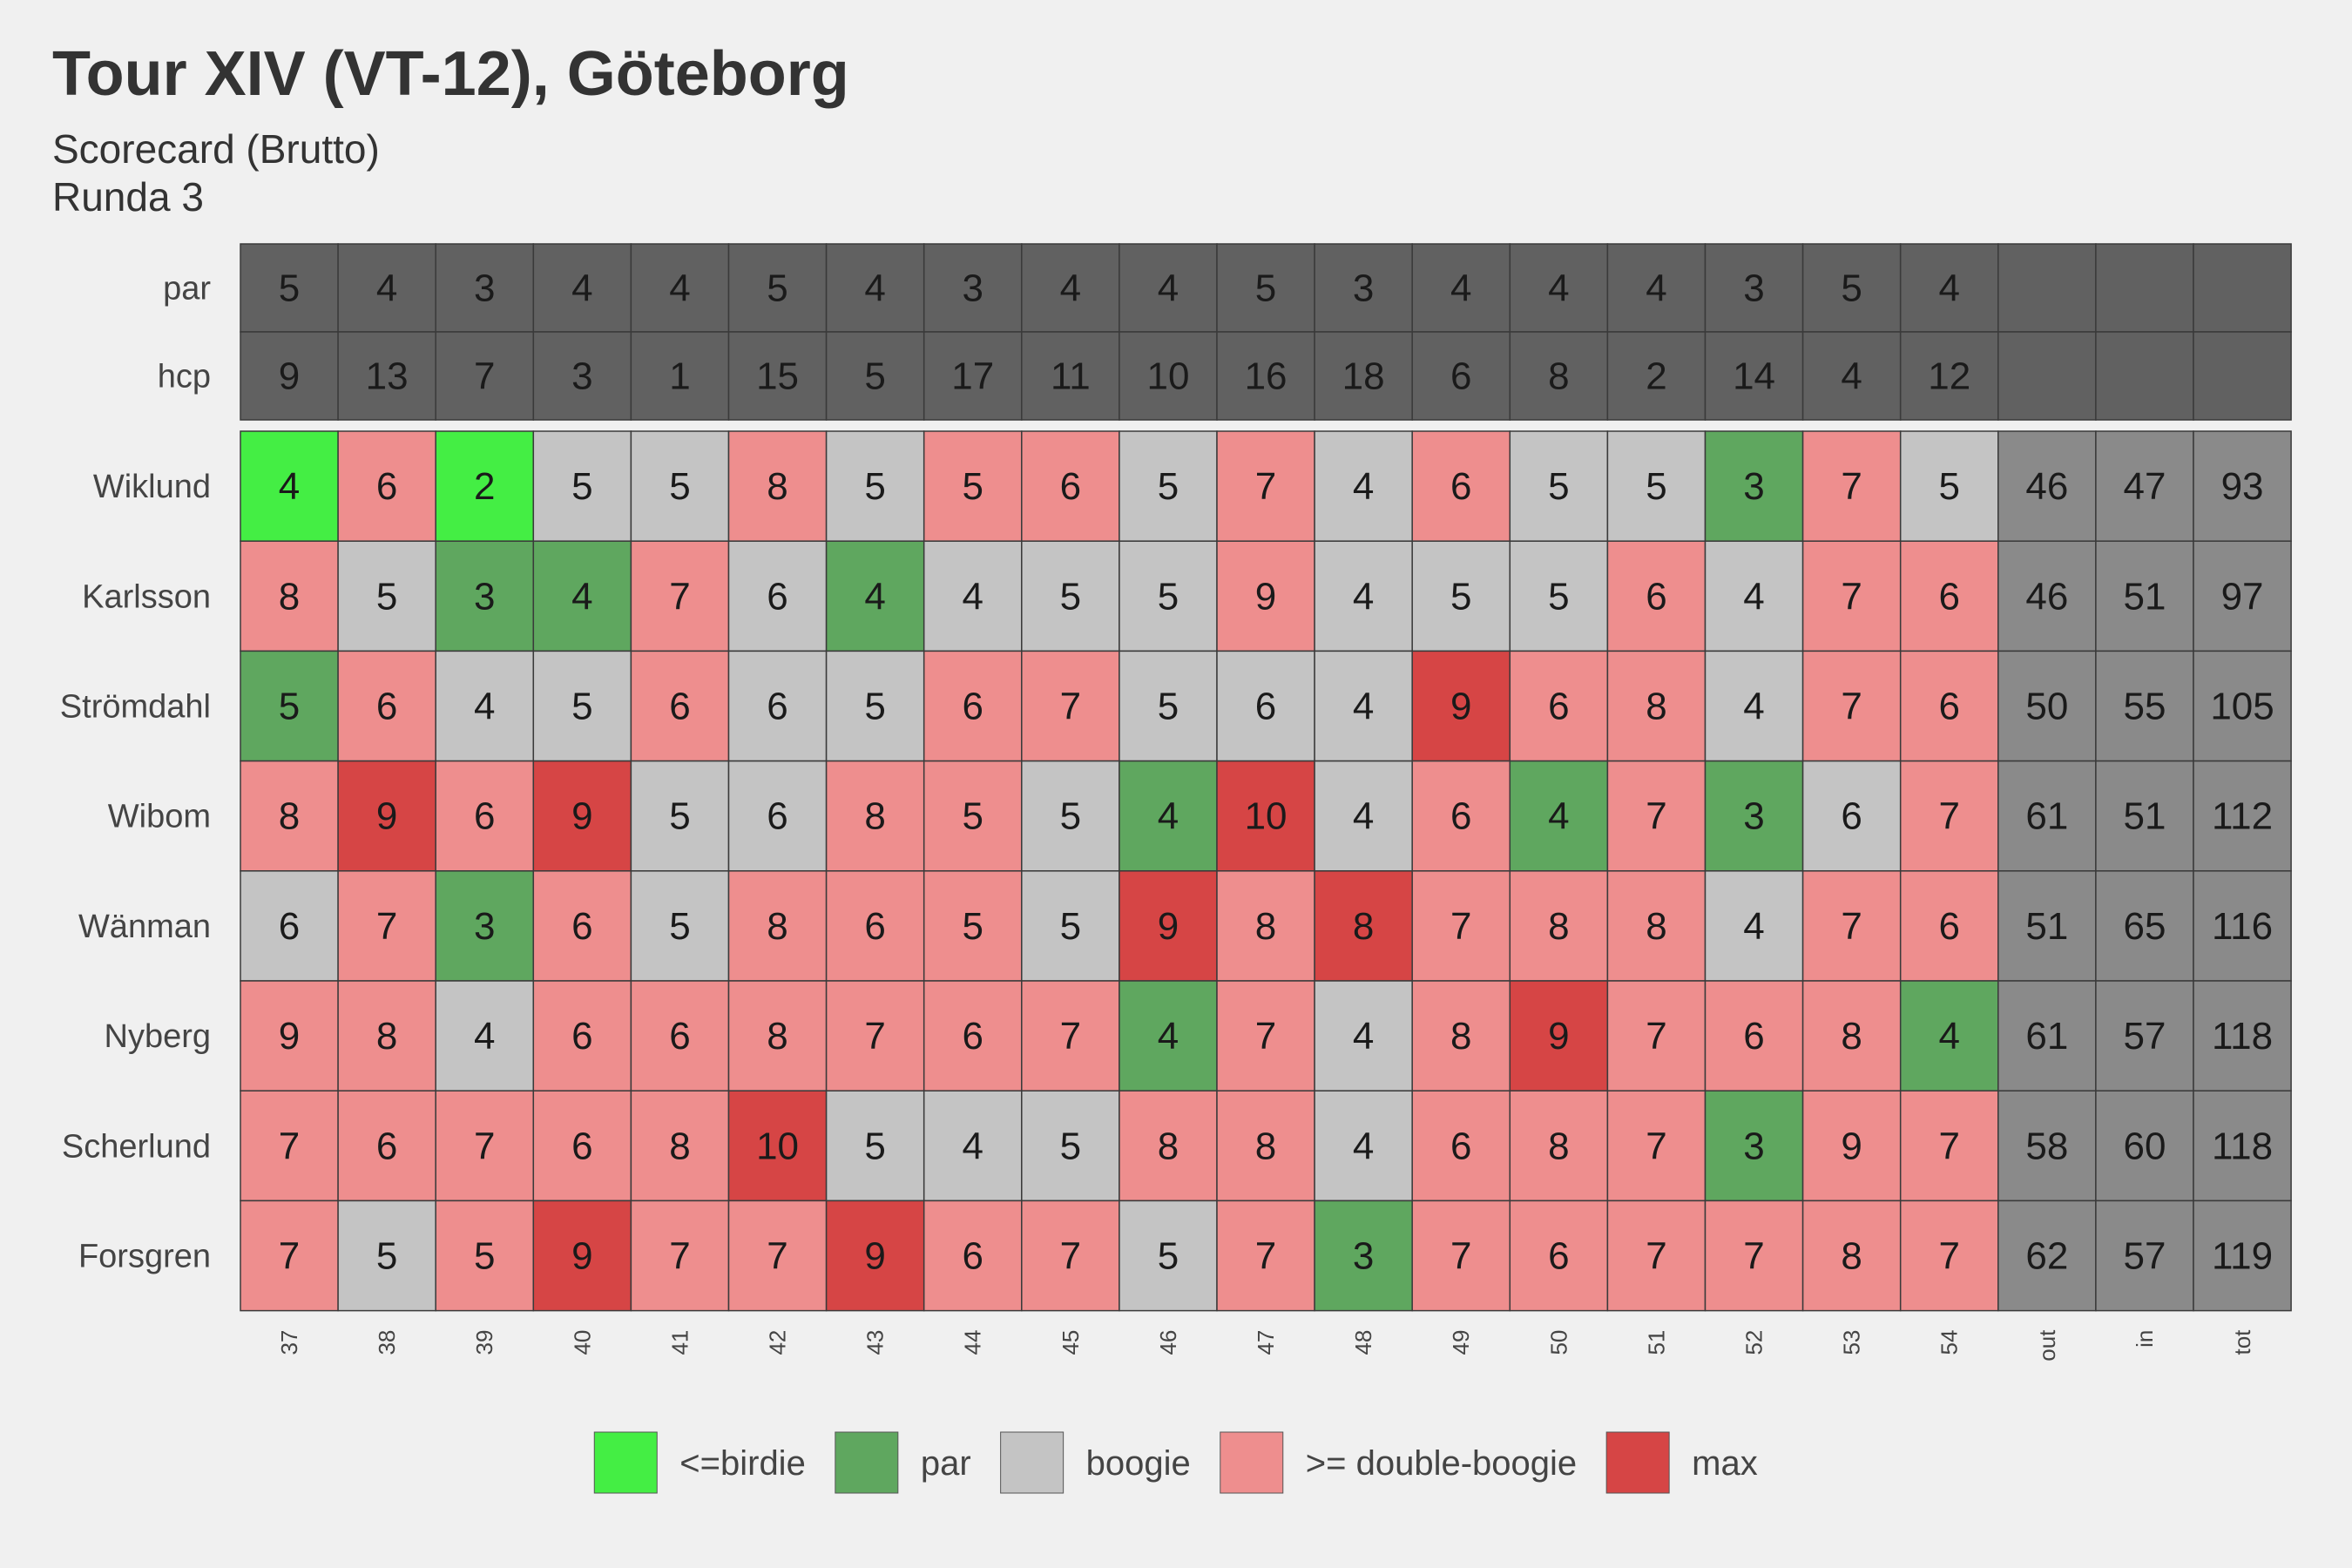  I want to click on column-label: 48, so click(1363, 1342).